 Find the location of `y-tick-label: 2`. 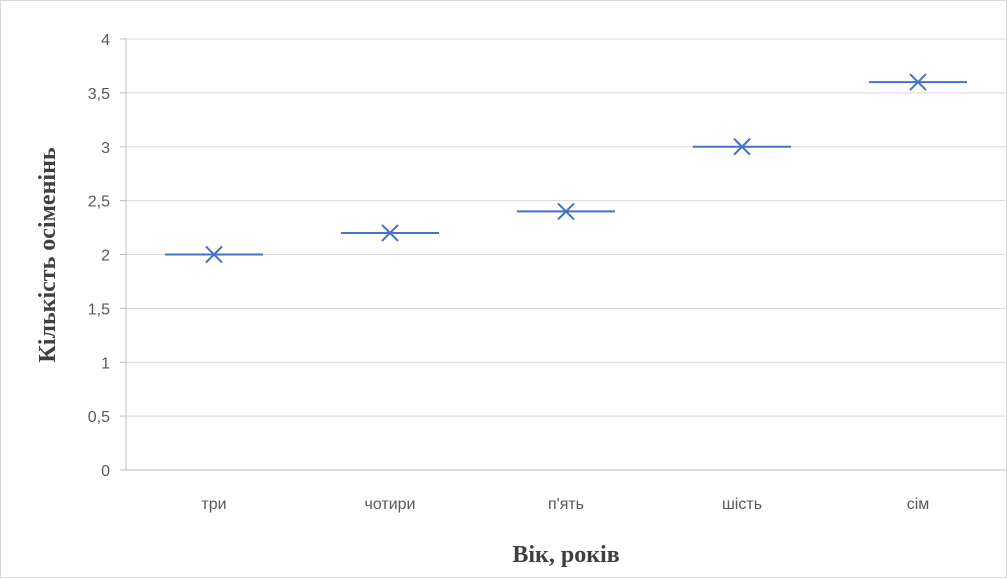

y-tick-label: 2 is located at coordinates (105, 256).